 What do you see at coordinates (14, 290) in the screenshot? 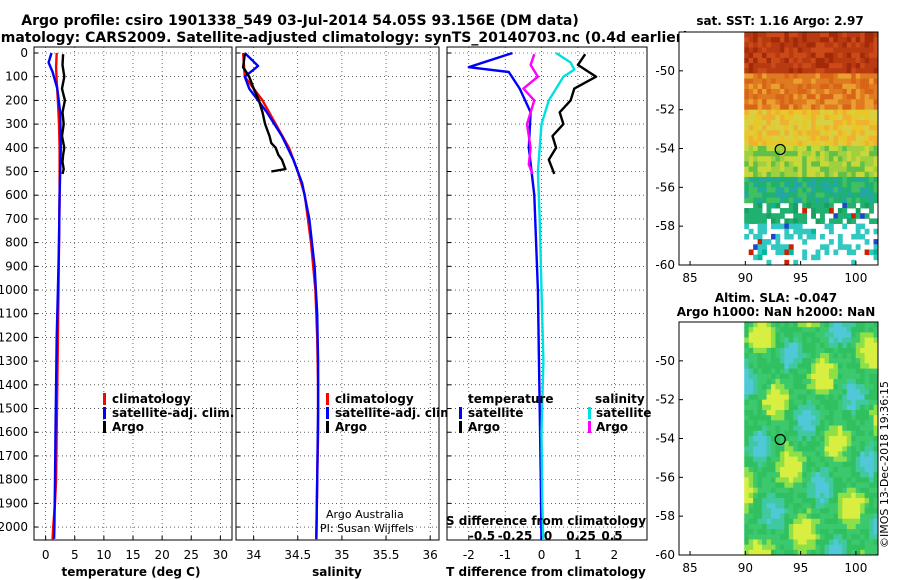
I see `depth-tick-label: 1000` at bounding box center [14, 290].